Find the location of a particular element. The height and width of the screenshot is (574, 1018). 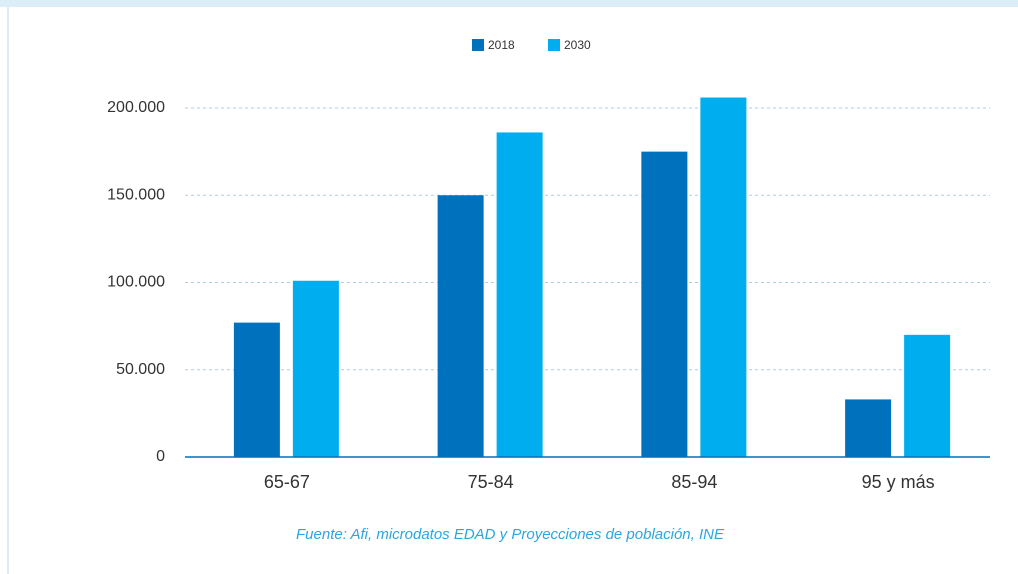

y-tick-label: 100.000 is located at coordinates (136, 282).